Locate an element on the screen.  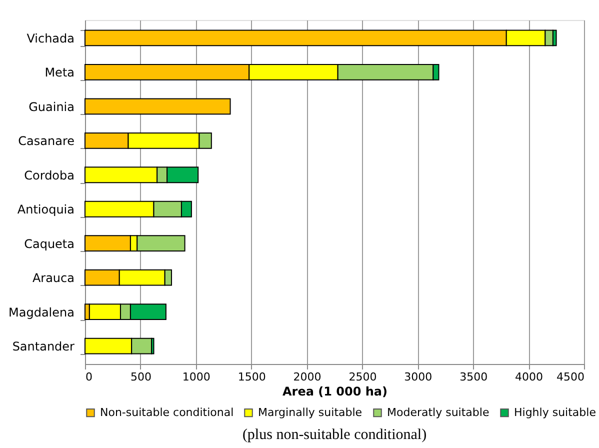
x-tick-label: 1500 is located at coordinates (252, 377).